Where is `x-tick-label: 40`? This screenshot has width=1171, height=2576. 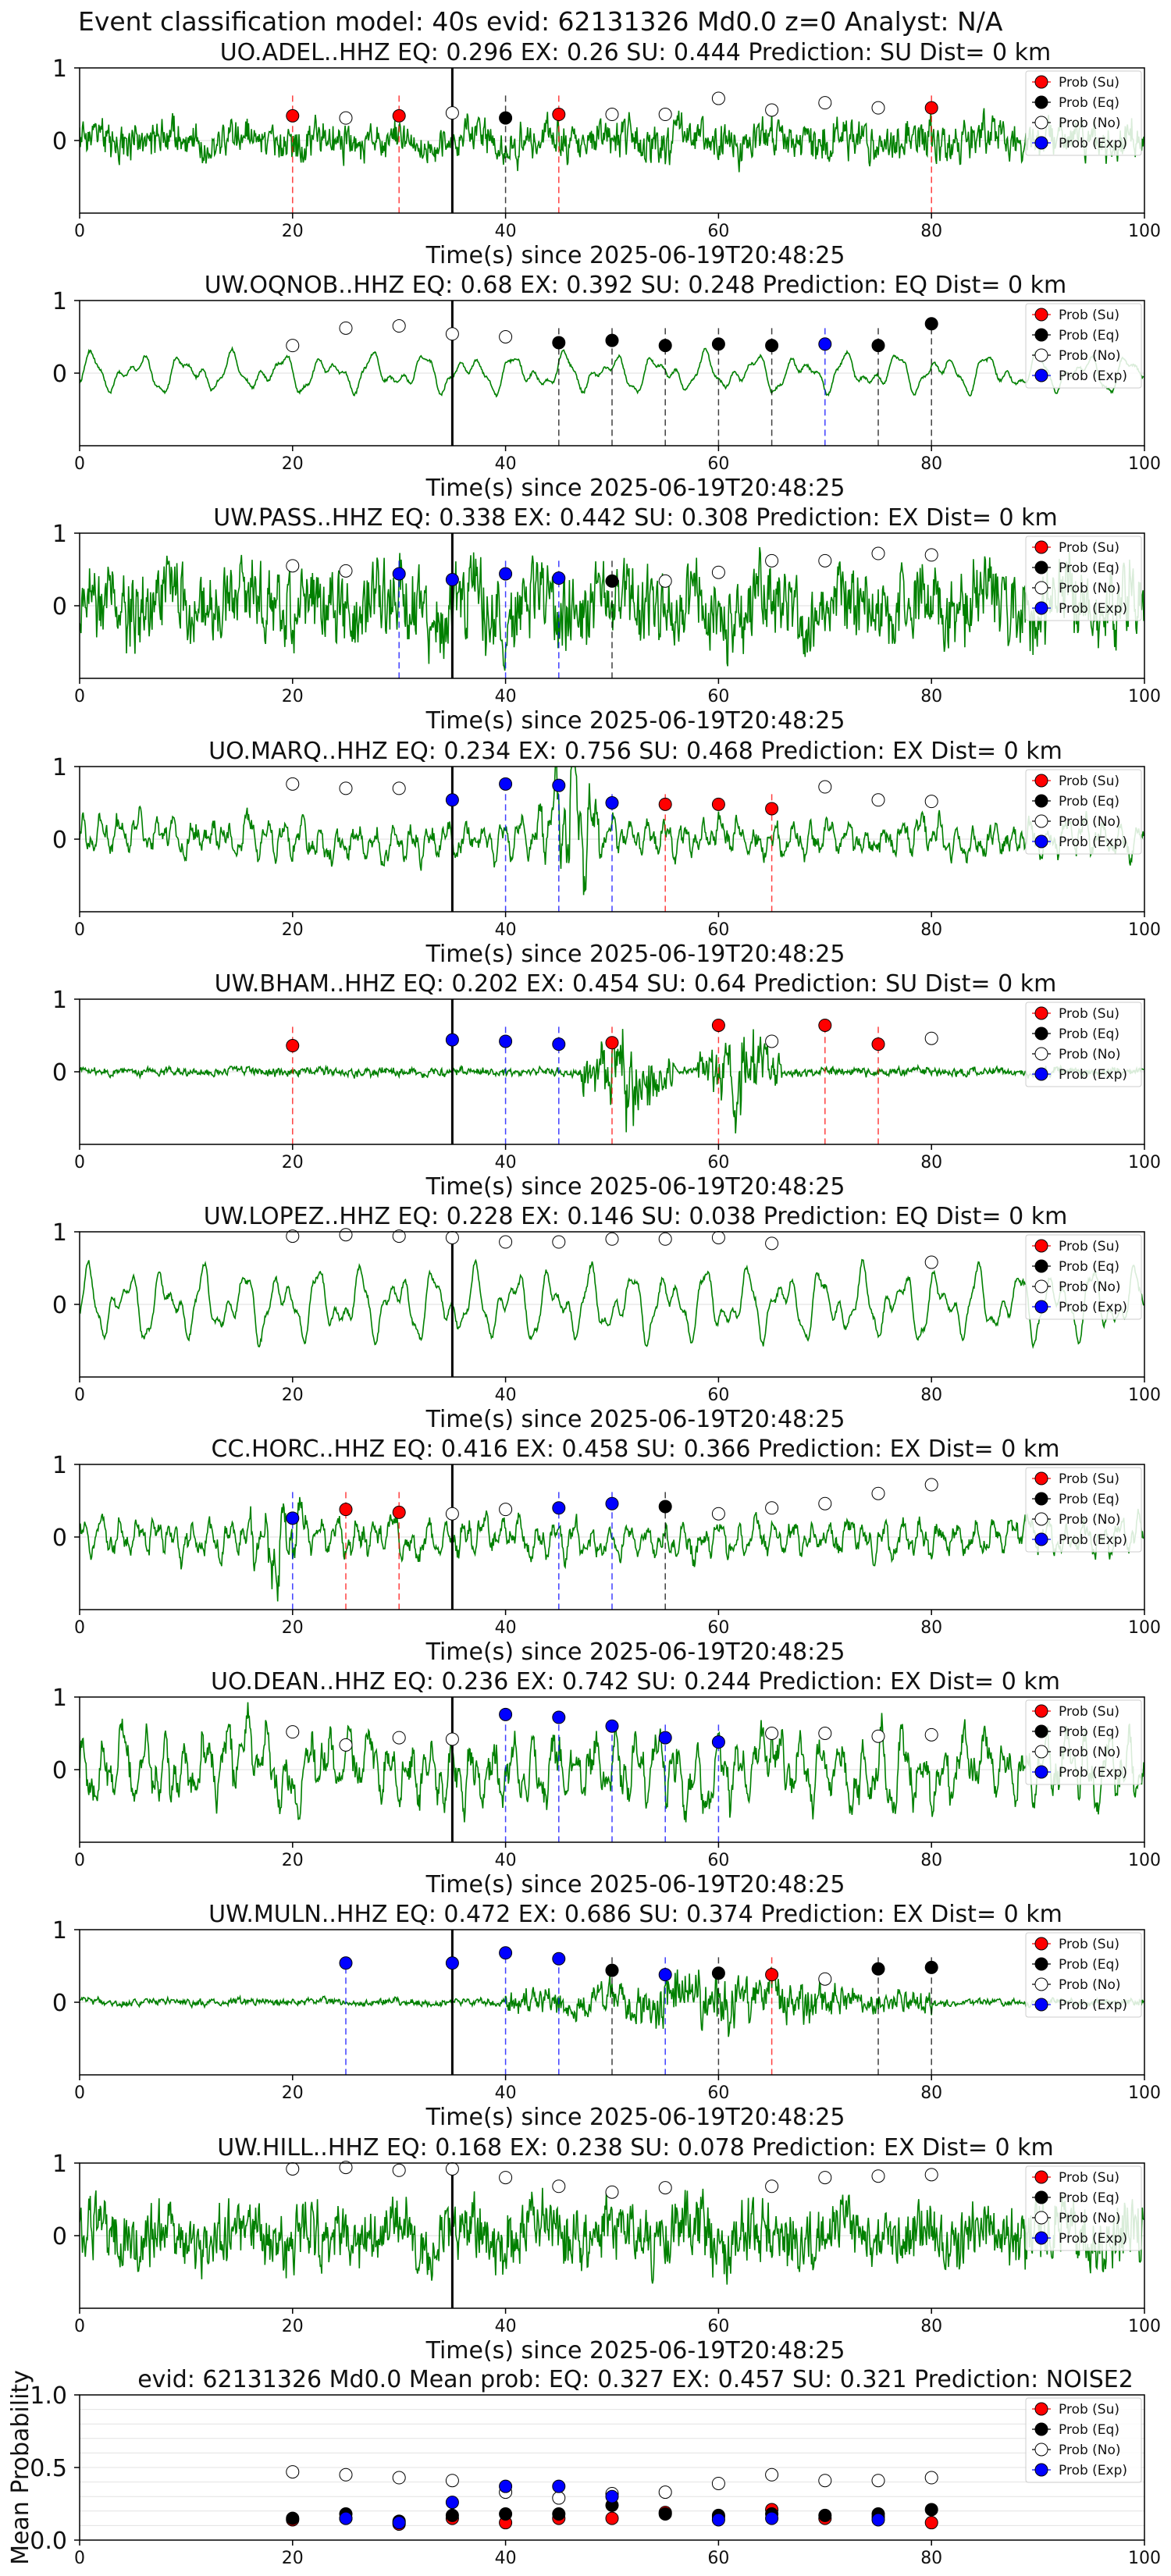
x-tick-label: 40 is located at coordinates (506, 1162).